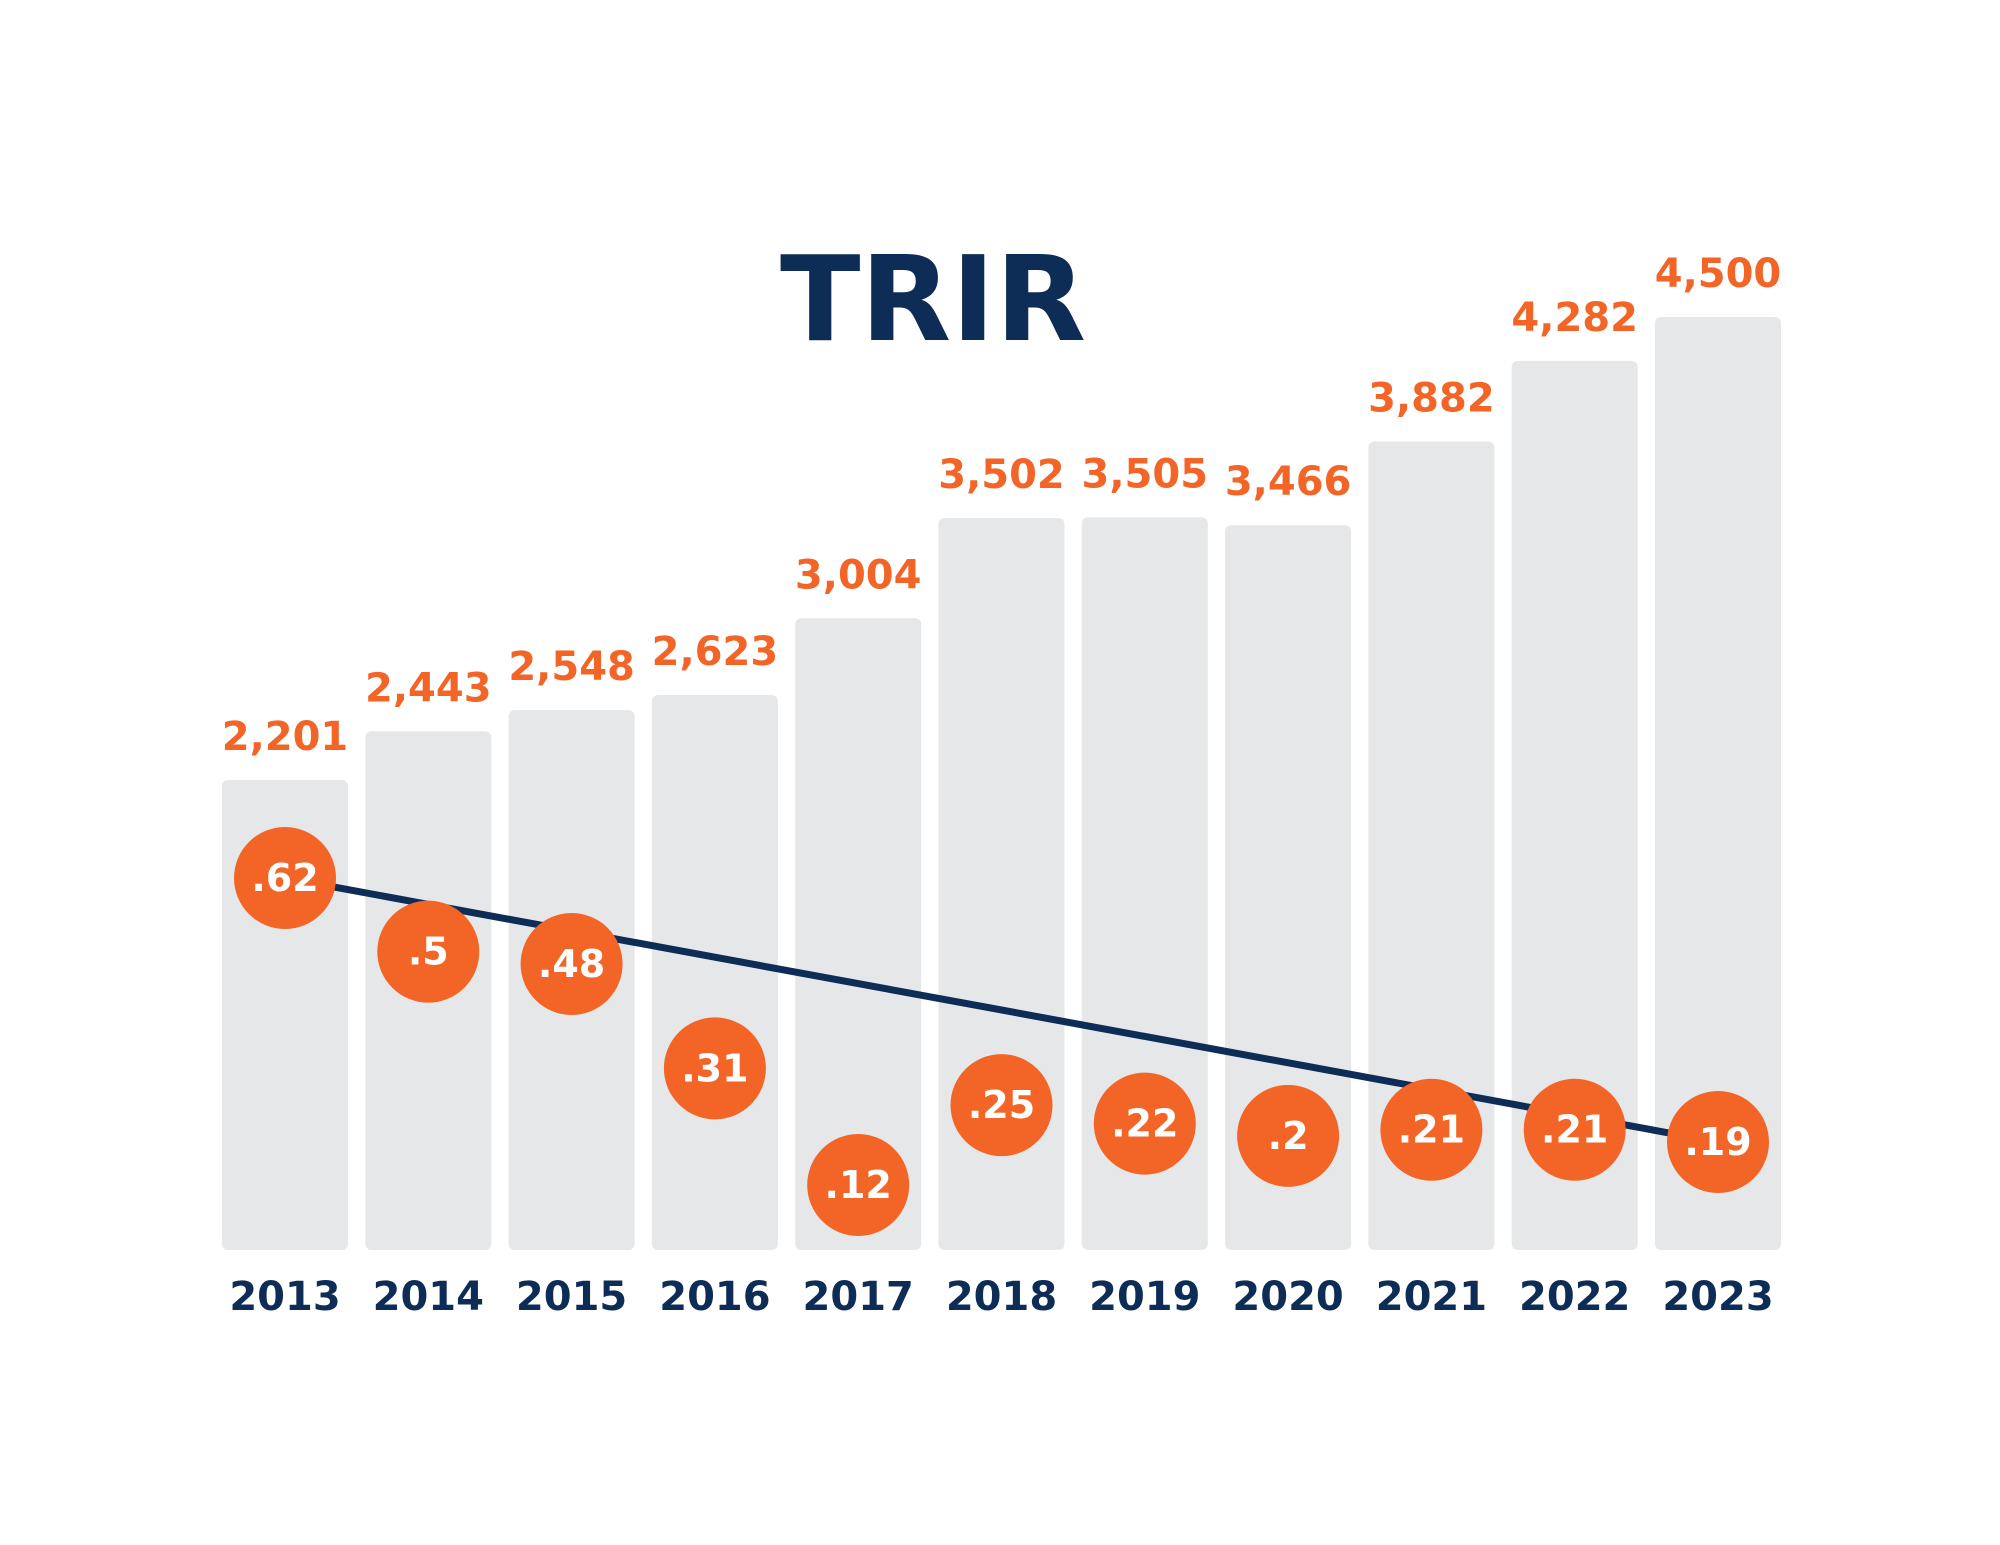 The image size is (2000, 1545). I want to click on rate-dot-2013, so click(285, 878).